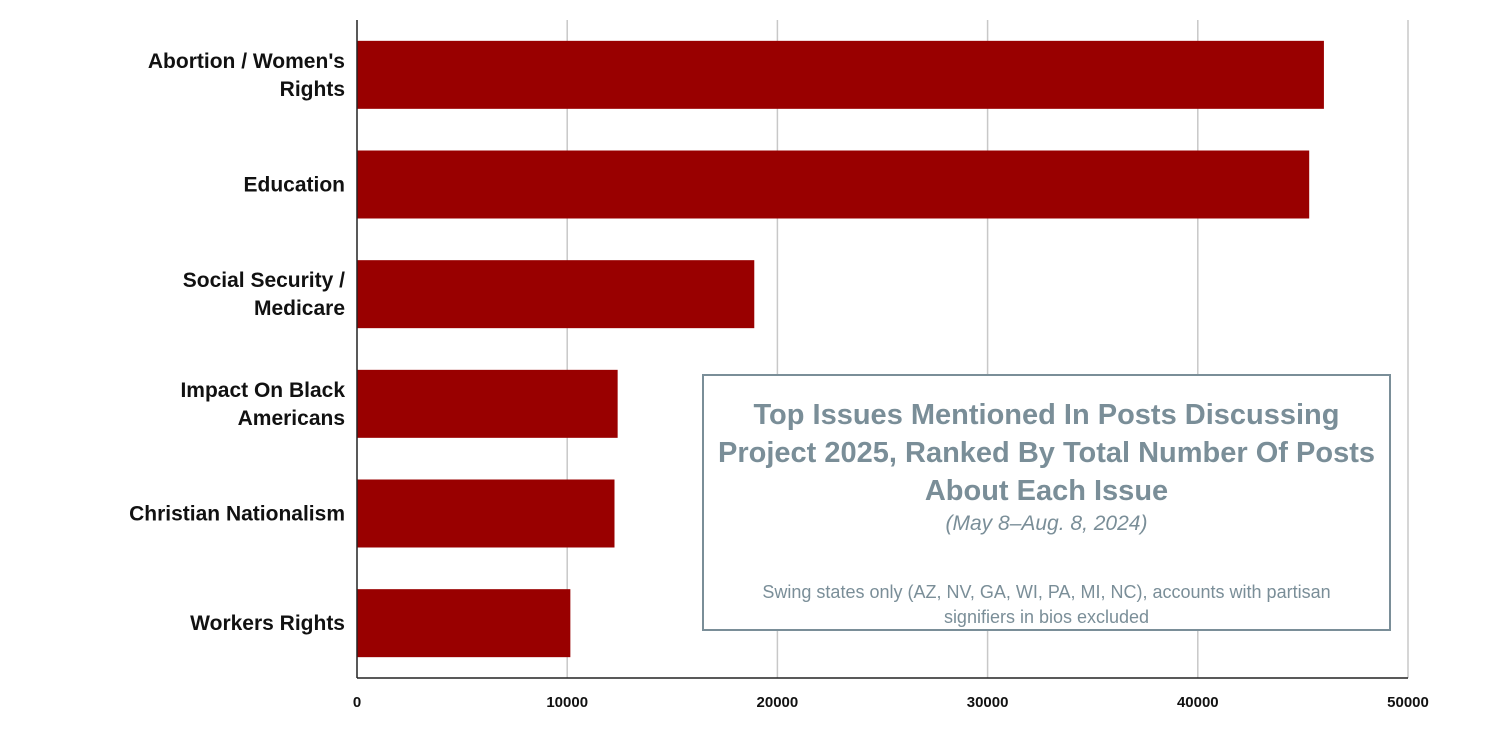  I want to click on category-label-line: Medicare, so click(299, 308).